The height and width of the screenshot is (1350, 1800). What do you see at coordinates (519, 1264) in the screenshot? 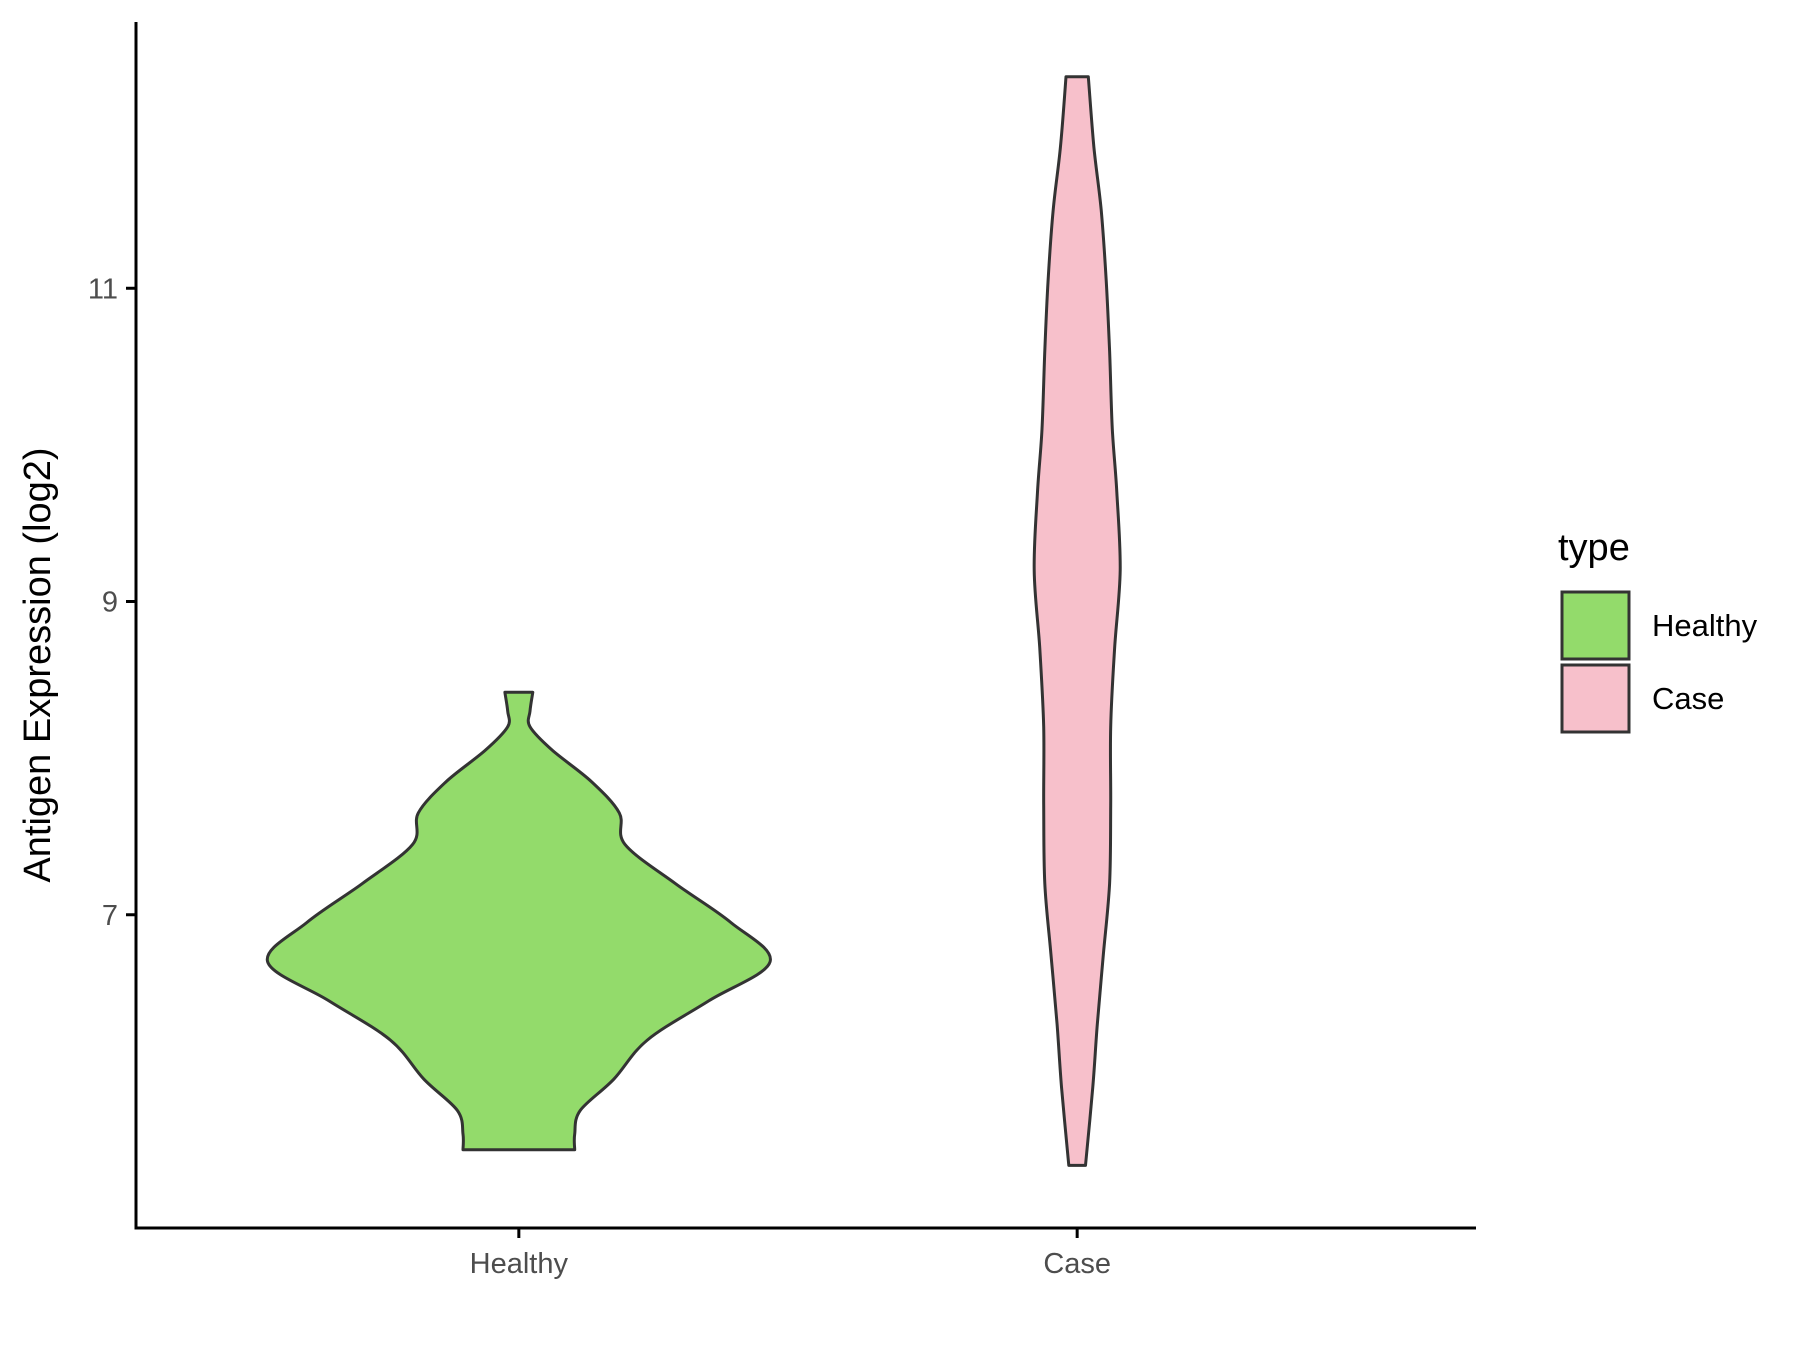
I see `x-tick-label-healthy: Healthy` at bounding box center [519, 1264].